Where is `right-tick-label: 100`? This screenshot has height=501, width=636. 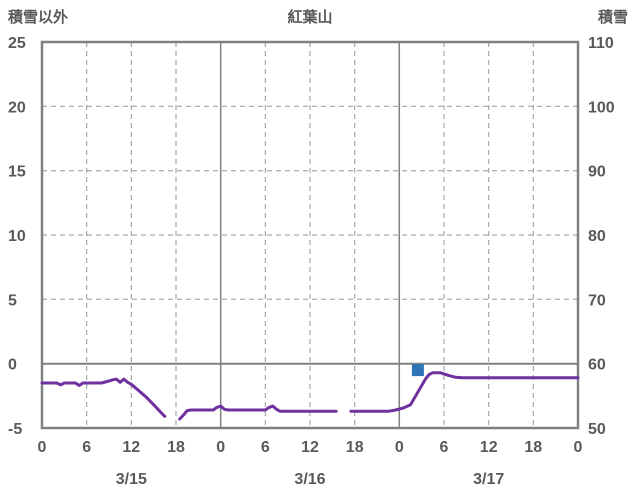 right-tick-label: 100 is located at coordinates (601, 107).